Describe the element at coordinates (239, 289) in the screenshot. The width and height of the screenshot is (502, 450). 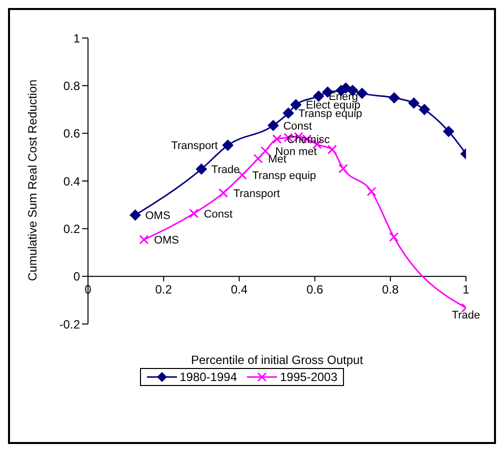
I see `x-tick-label: 0.4` at that location.